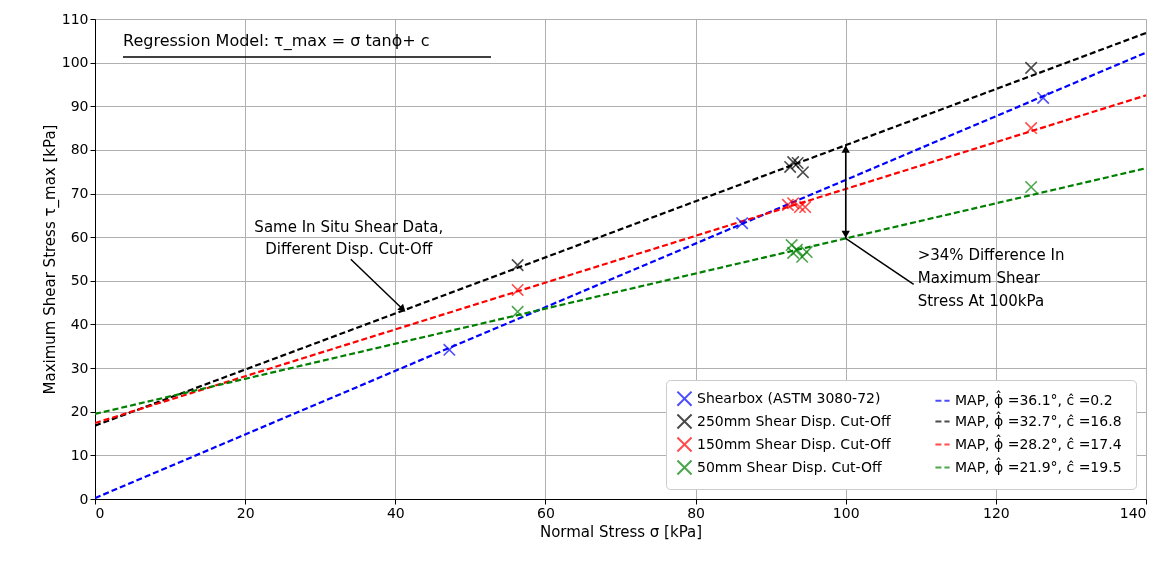 Image resolution: width=1169 pixels, height=562 pixels. I want to click on legend-label: 150mm Shear Disp. Cut-Off, so click(794, 443).